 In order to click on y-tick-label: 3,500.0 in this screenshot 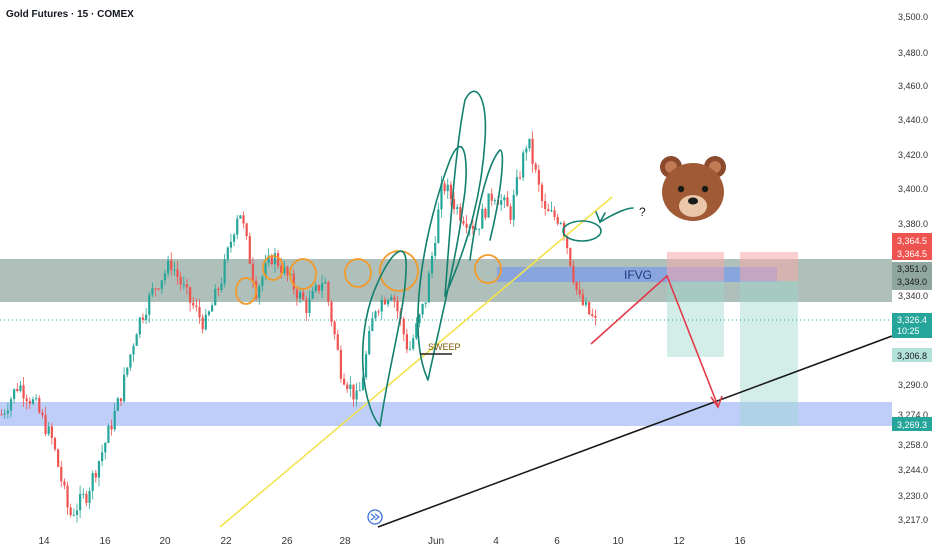, I will do `click(913, 17)`.